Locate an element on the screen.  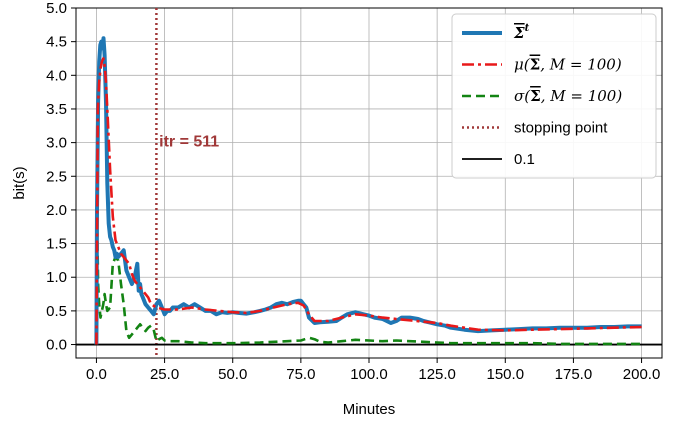
x-tick-label: 200.0 is located at coordinates (642, 374).